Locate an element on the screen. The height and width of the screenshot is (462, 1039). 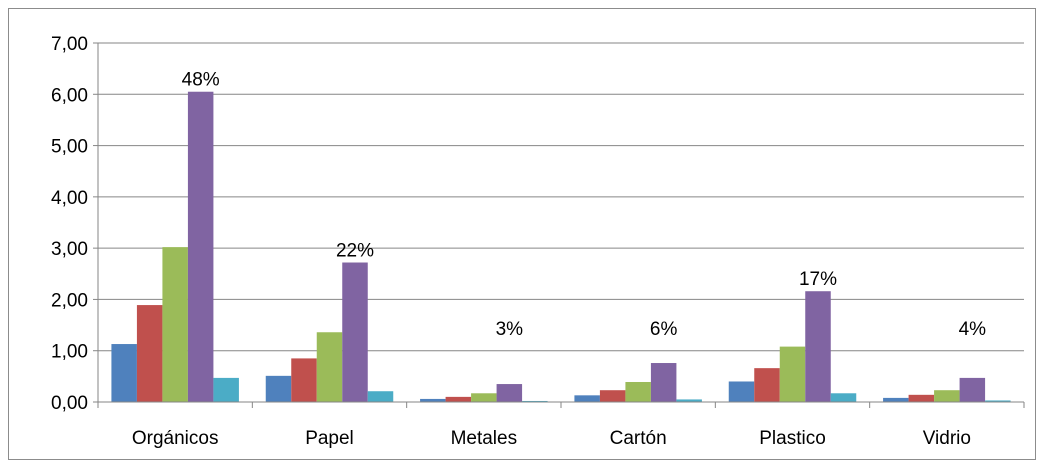
x-category-label: Metales is located at coordinates (484, 438).